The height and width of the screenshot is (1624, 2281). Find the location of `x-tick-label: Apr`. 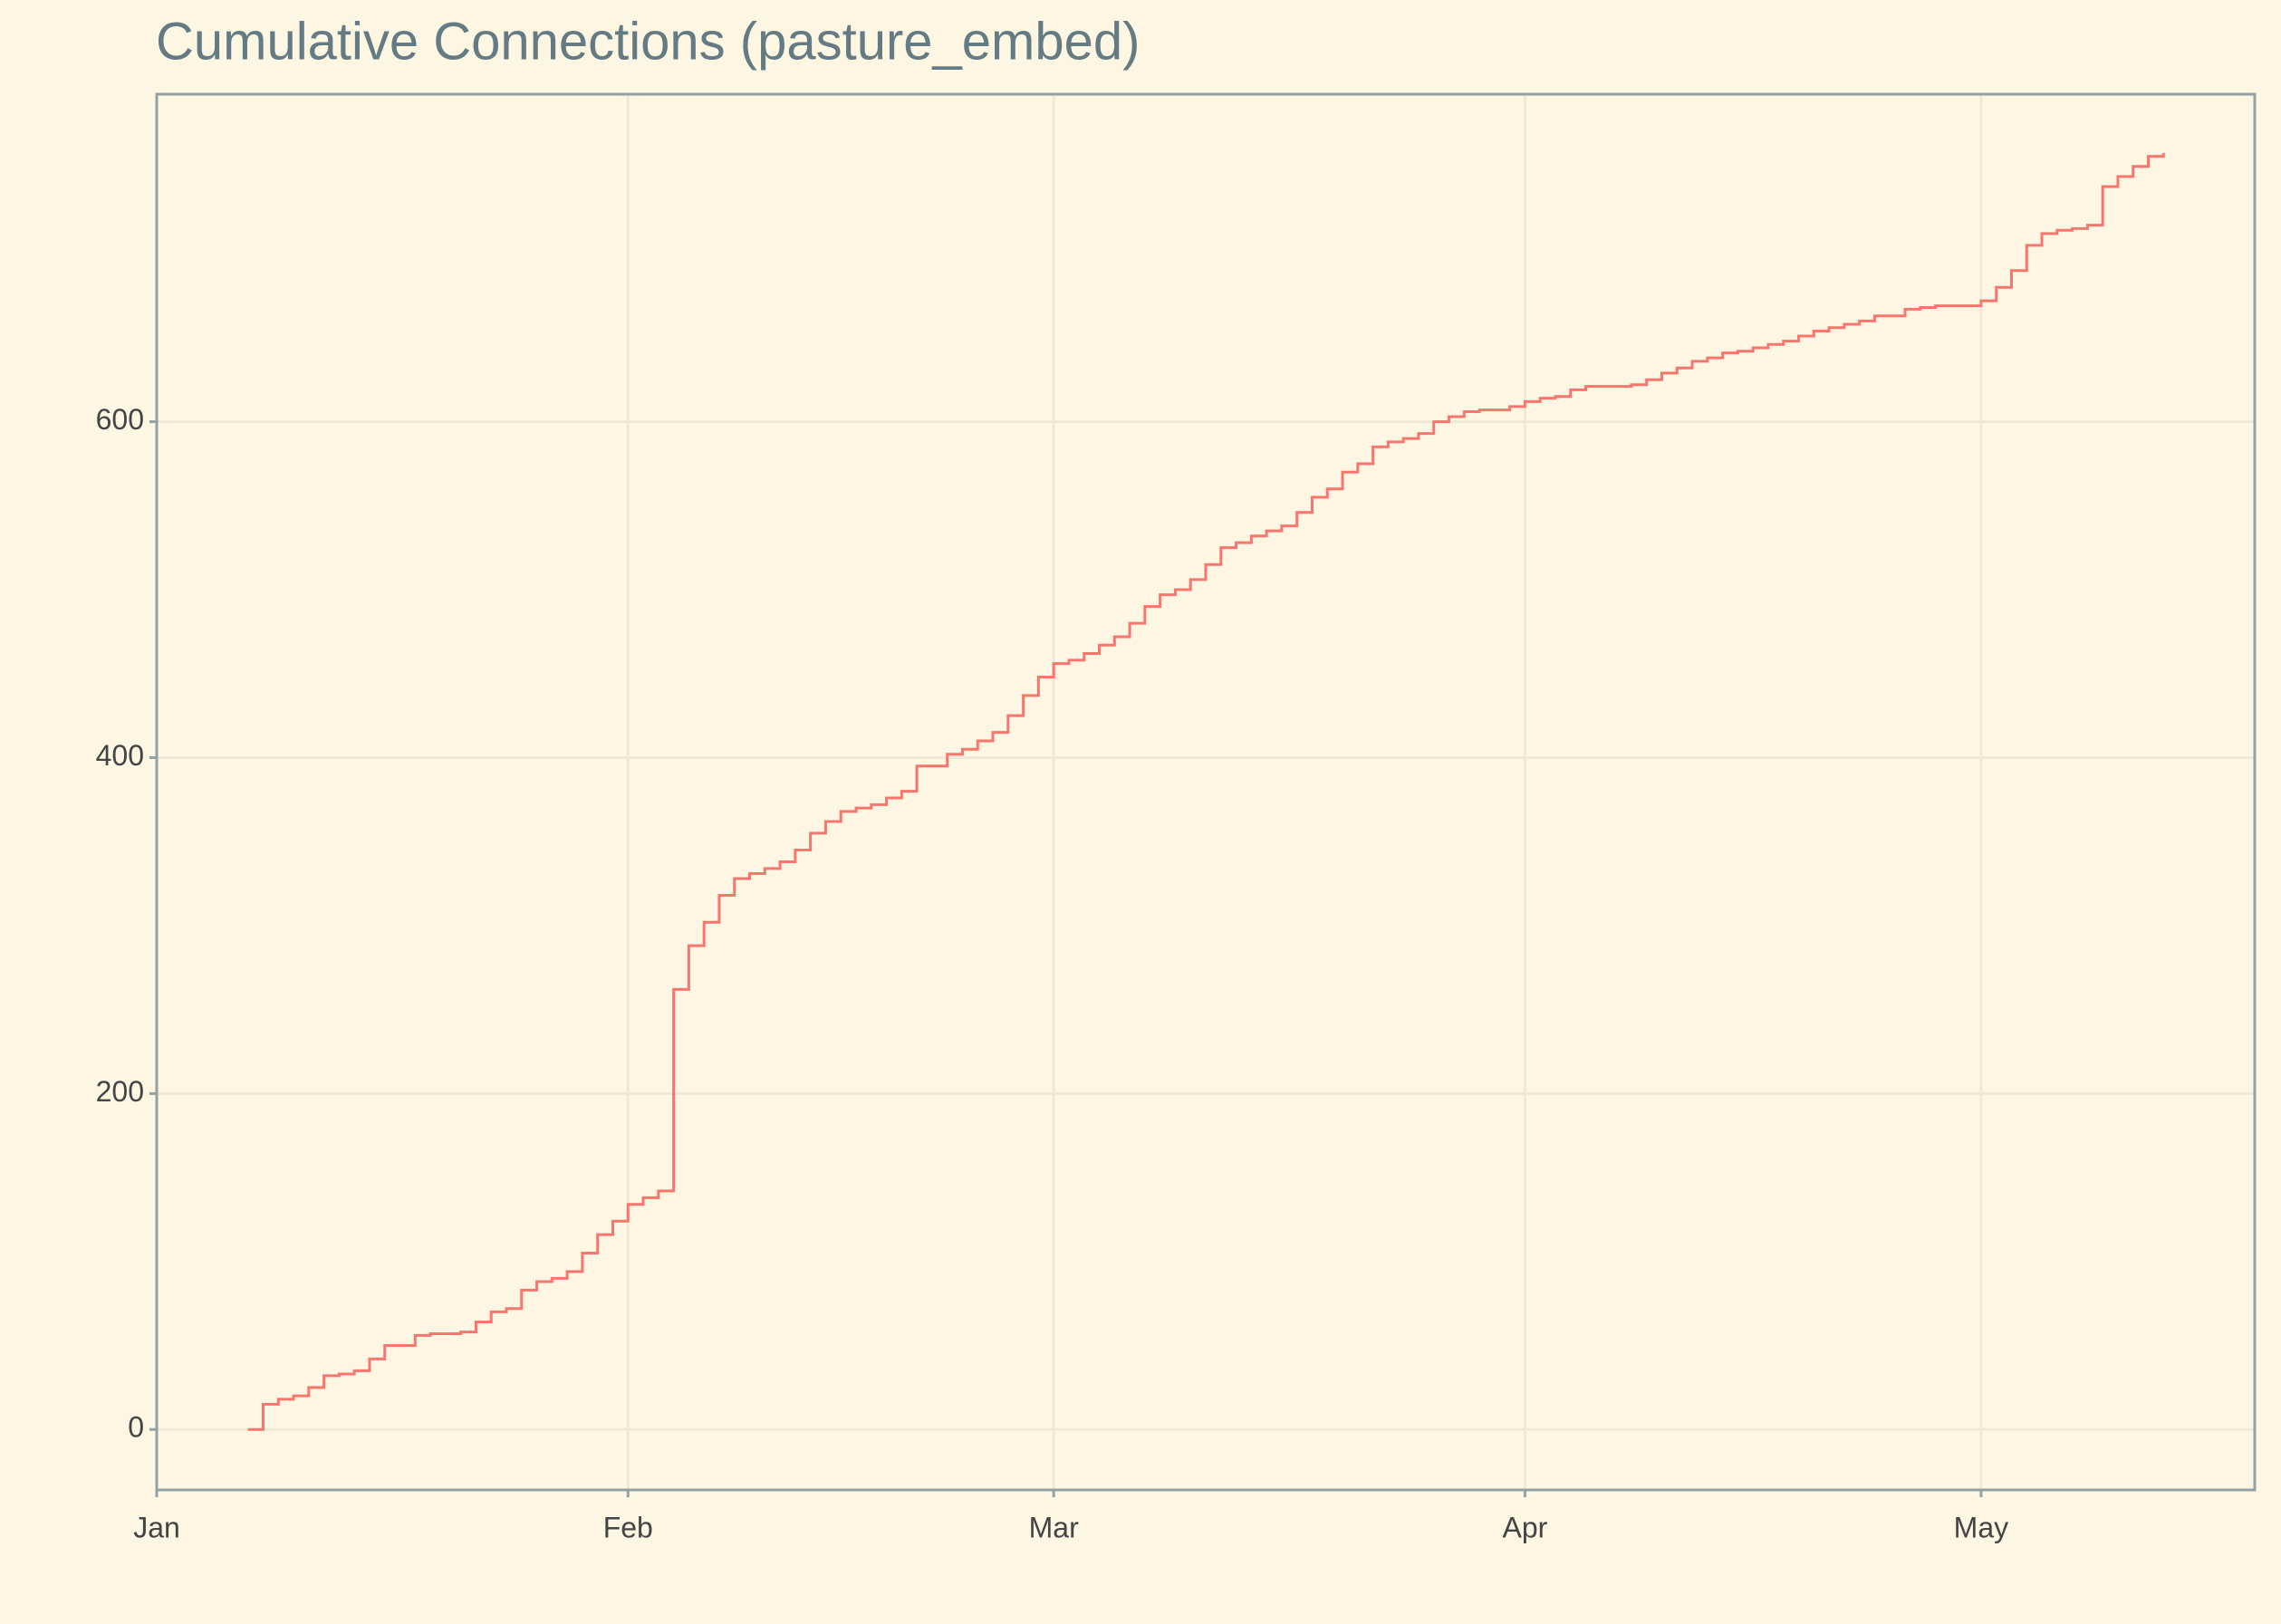

x-tick-label: Apr is located at coordinates (1525, 1527).